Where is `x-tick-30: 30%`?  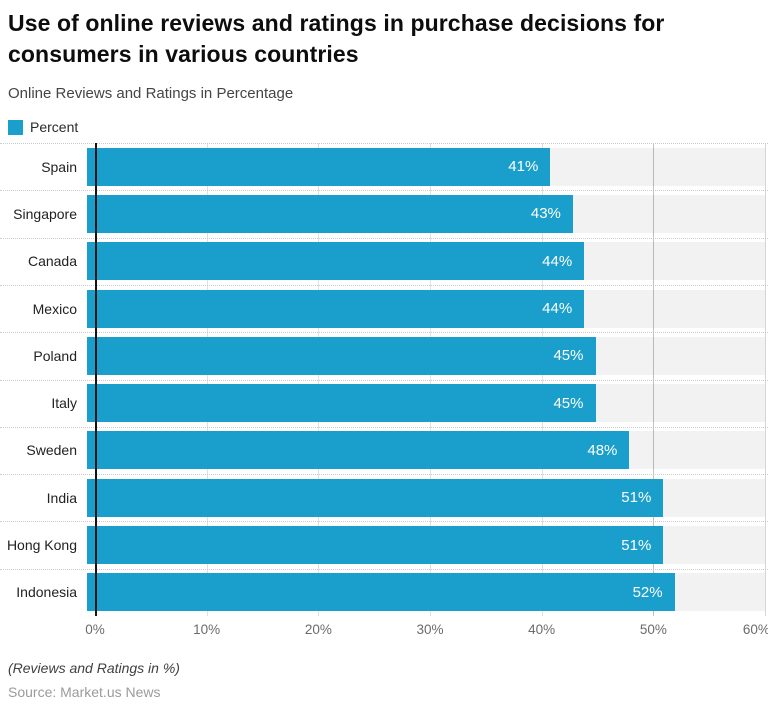 x-tick-30: 30% is located at coordinates (430, 629).